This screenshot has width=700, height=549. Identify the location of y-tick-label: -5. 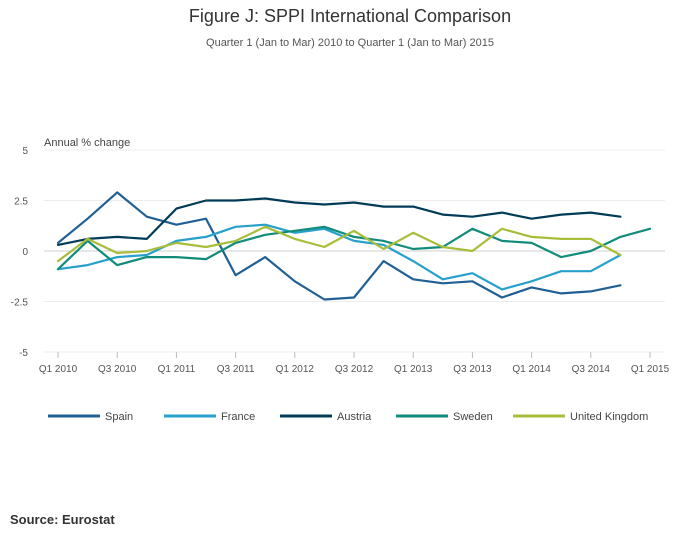
(23, 353).